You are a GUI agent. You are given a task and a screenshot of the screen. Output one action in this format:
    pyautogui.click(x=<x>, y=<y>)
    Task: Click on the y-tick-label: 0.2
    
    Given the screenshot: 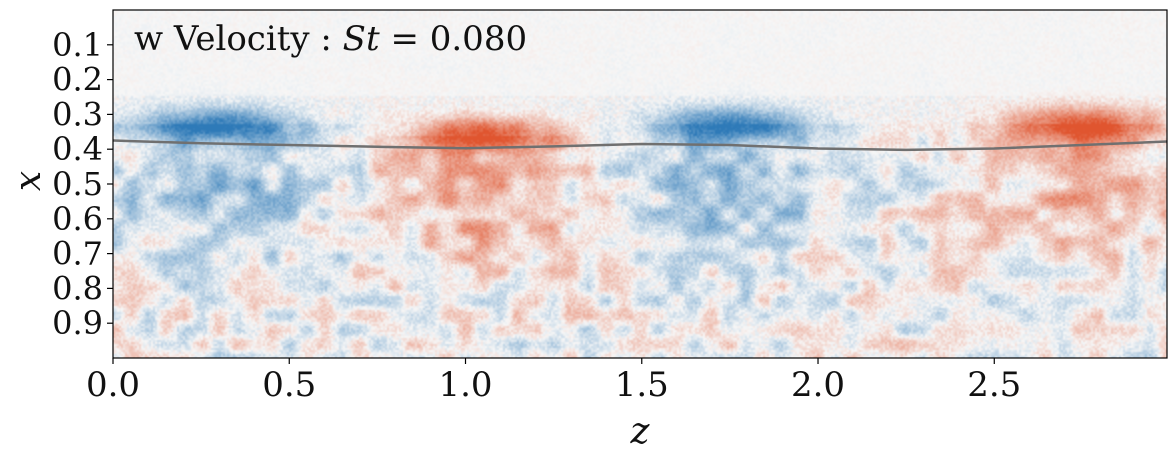 What is the action you would take?
    pyautogui.click(x=77, y=80)
    